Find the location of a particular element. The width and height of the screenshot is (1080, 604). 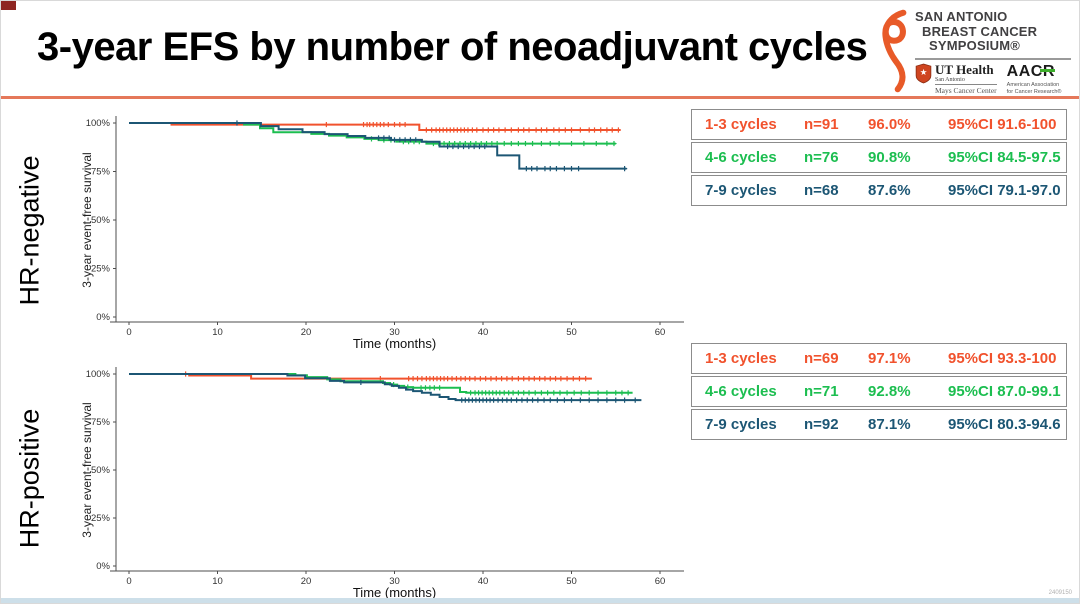

ut-health-city: San Antonio is located at coordinates (966, 81).